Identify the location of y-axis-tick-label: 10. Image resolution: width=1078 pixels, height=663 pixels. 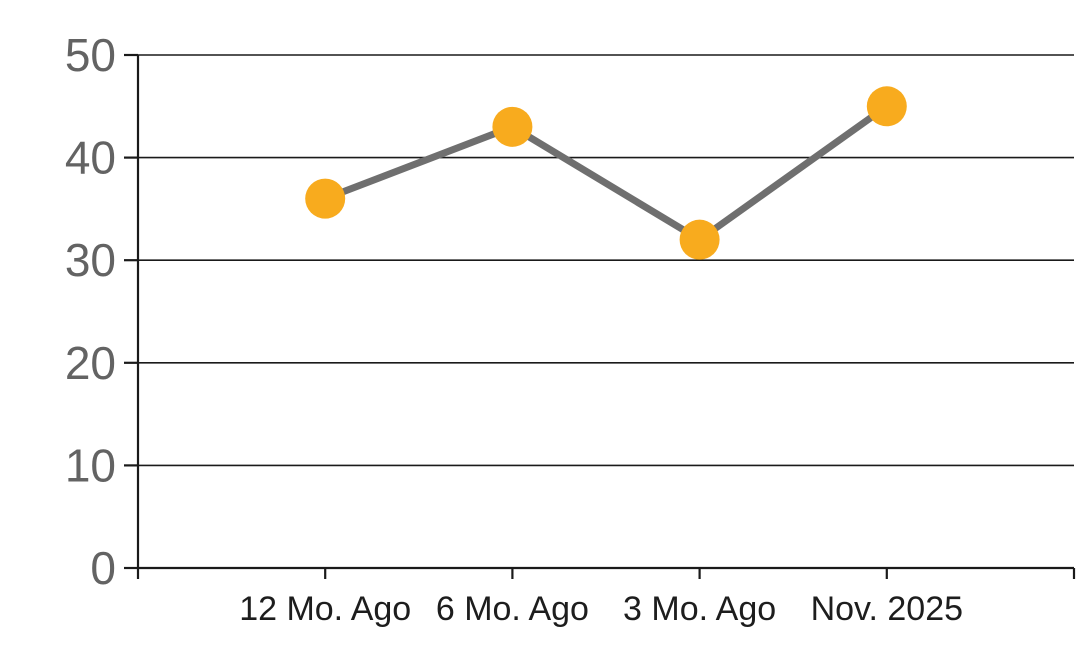
(90, 465).